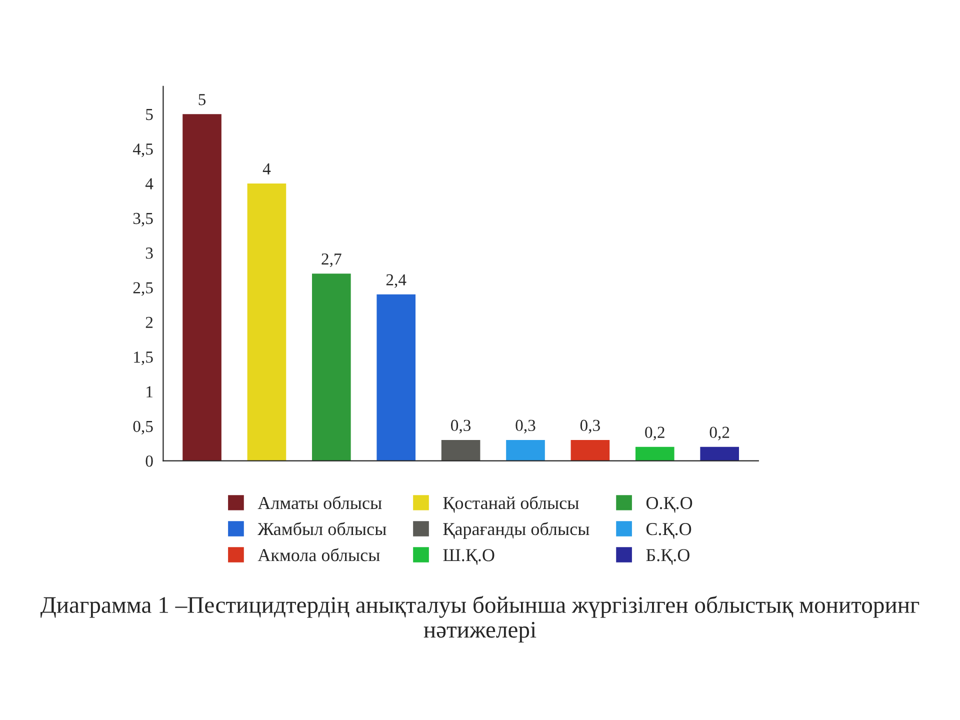 The width and height of the screenshot is (960, 720). I want to click on legend-label: О.Қ.О, so click(669, 504).